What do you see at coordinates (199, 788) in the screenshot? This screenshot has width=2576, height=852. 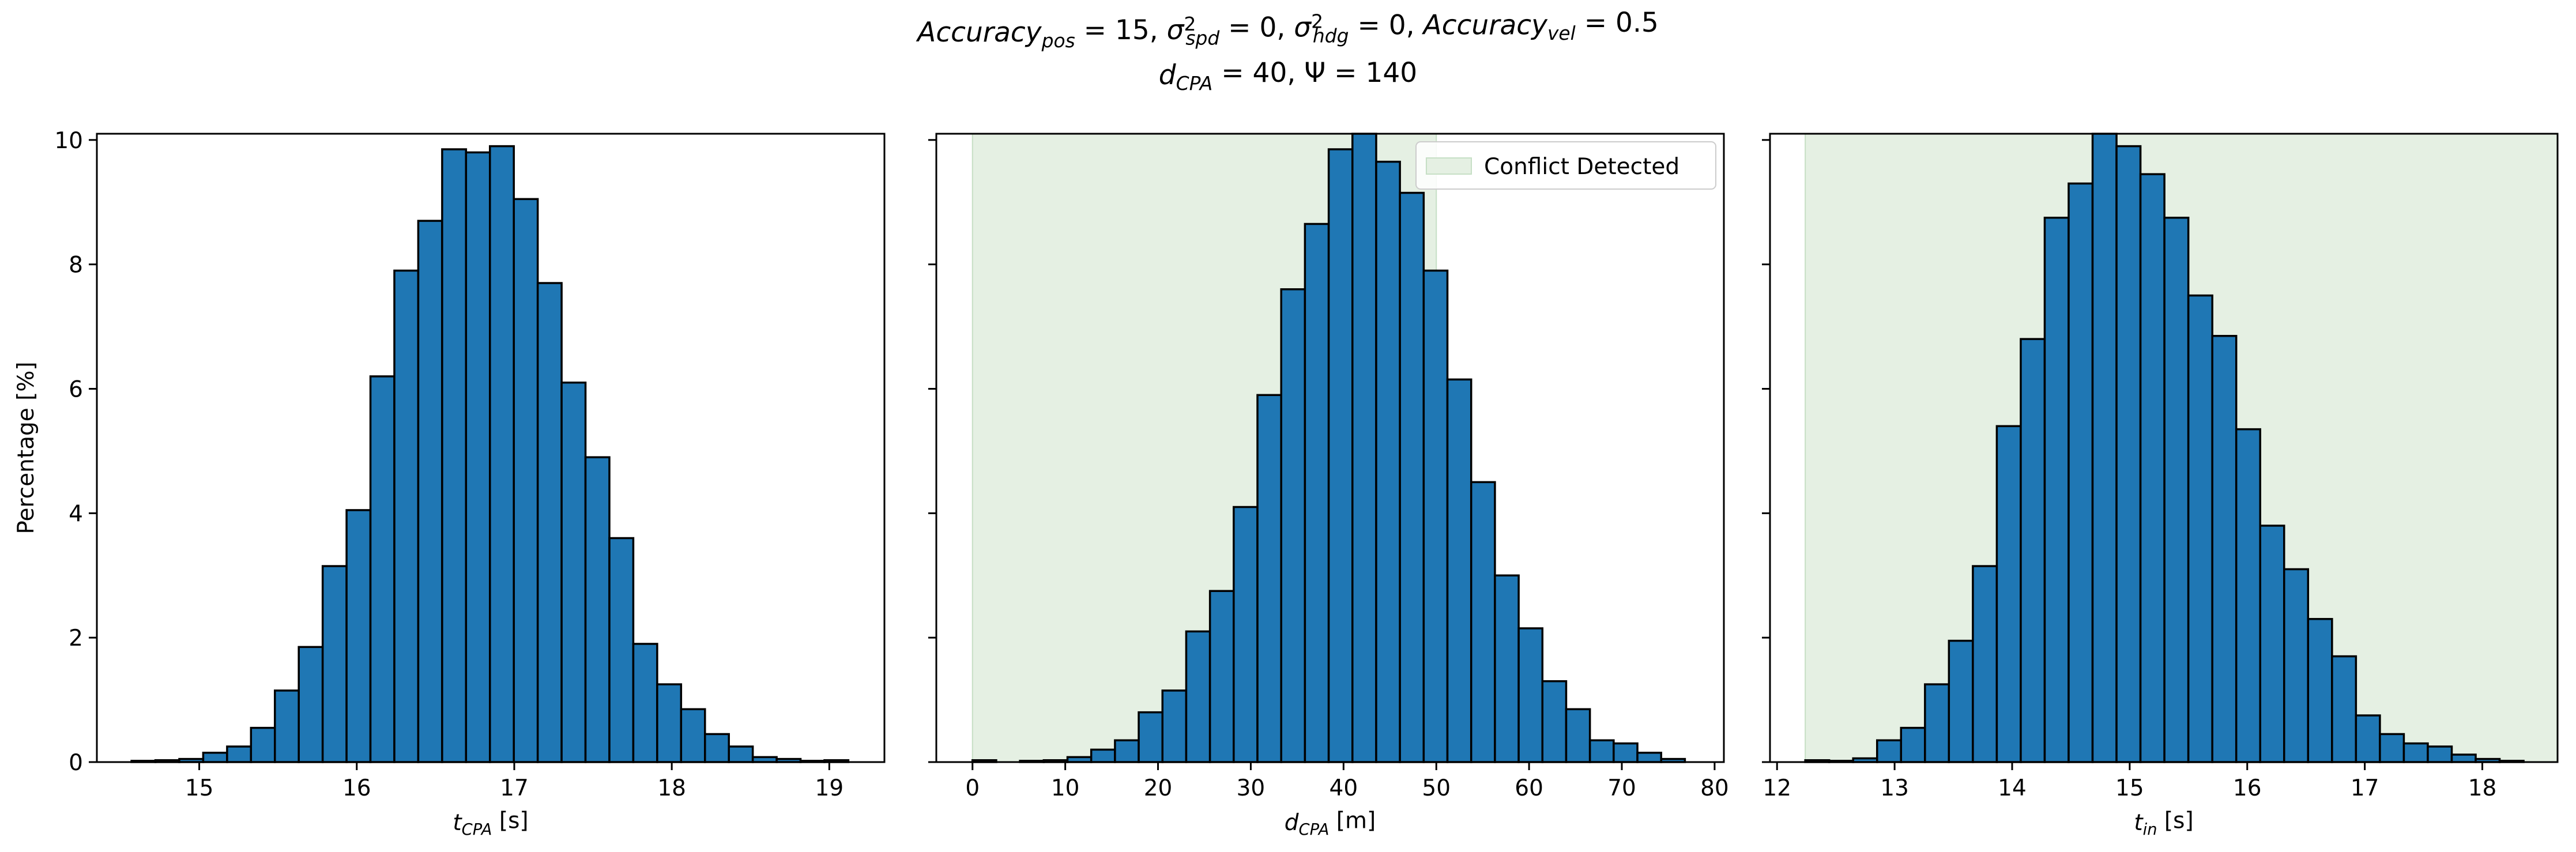 I see `x-tick-label: 15` at bounding box center [199, 788].